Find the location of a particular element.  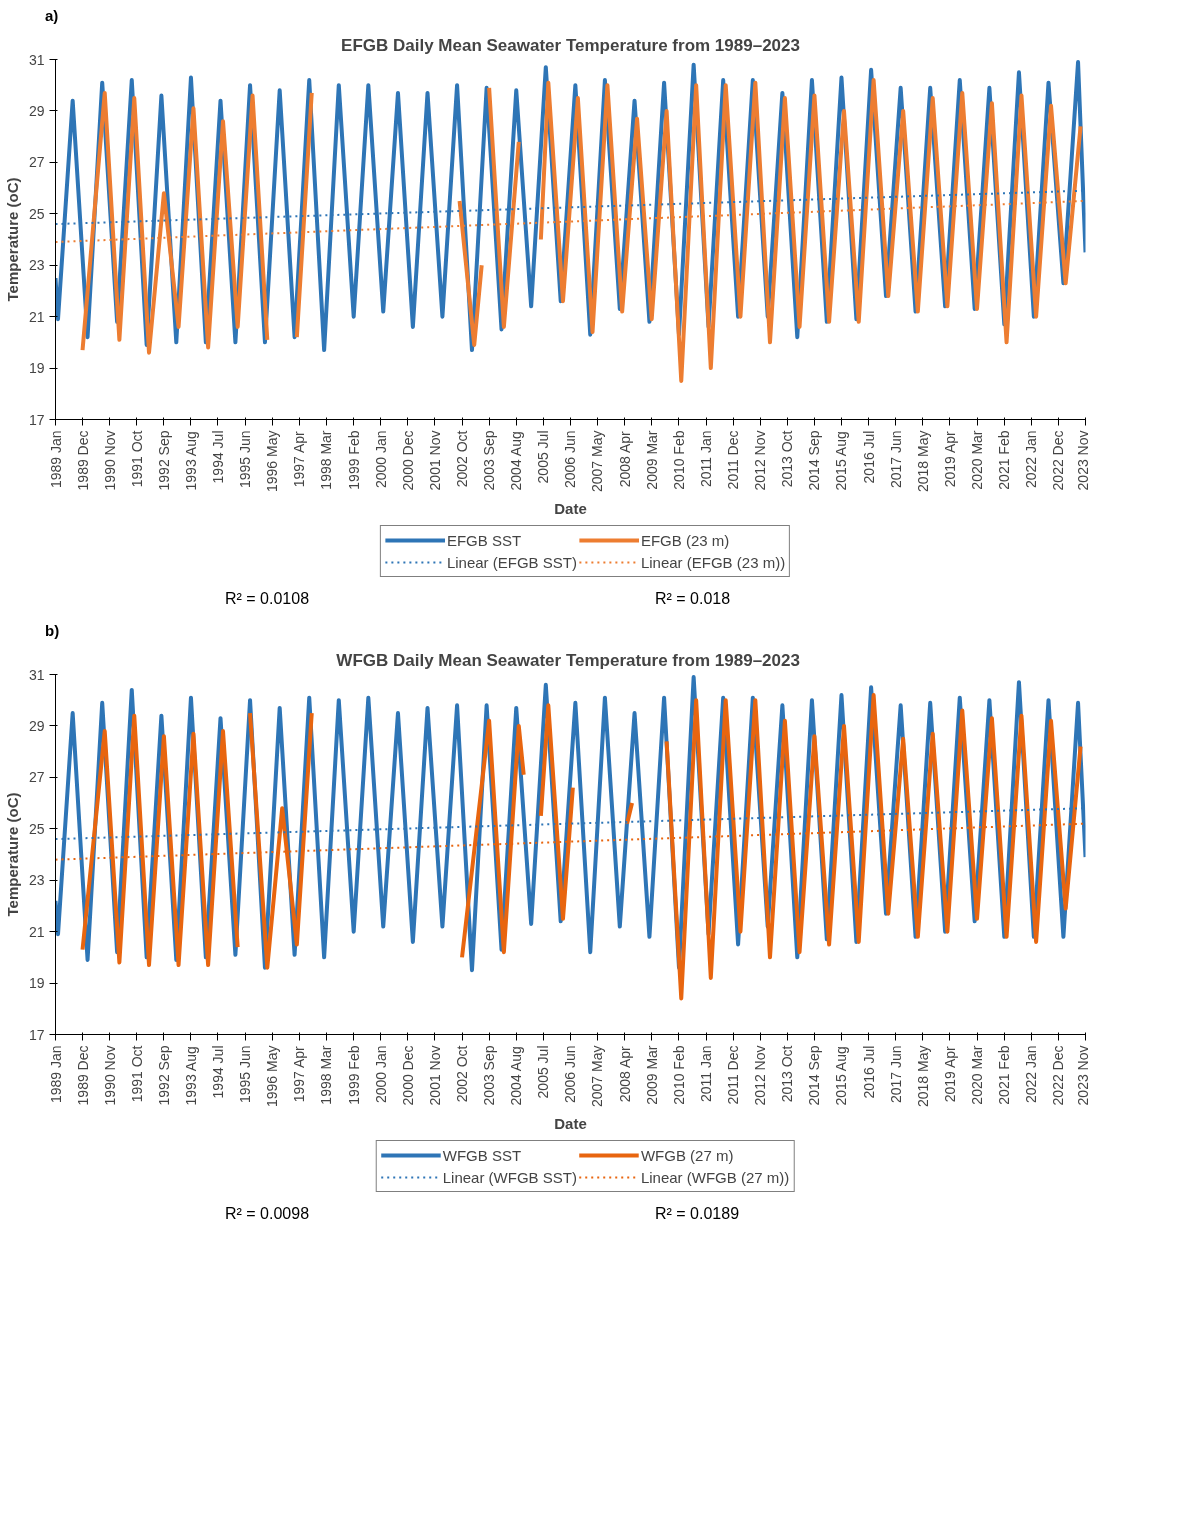

x-tick-label: 1995 Jun is located at coordinates (245, 1074).